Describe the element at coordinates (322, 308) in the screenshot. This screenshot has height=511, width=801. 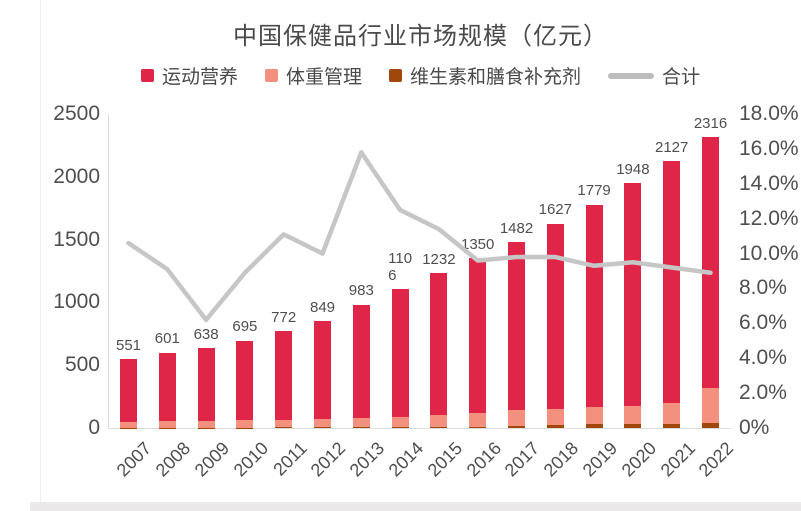
I see `bar-value-label-2012: 849` at that location.